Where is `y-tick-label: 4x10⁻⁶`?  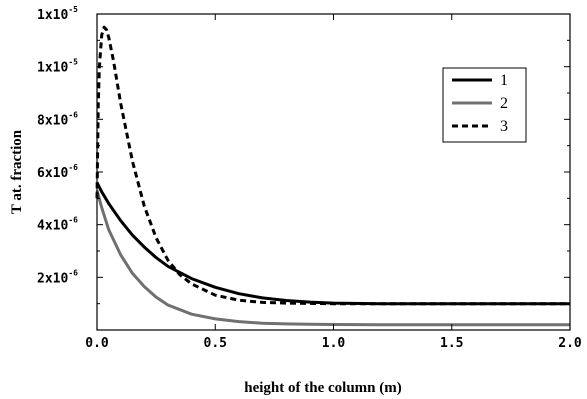
y-tick-label: 4x10⁻⁶ is located at coordinates (57, 225).